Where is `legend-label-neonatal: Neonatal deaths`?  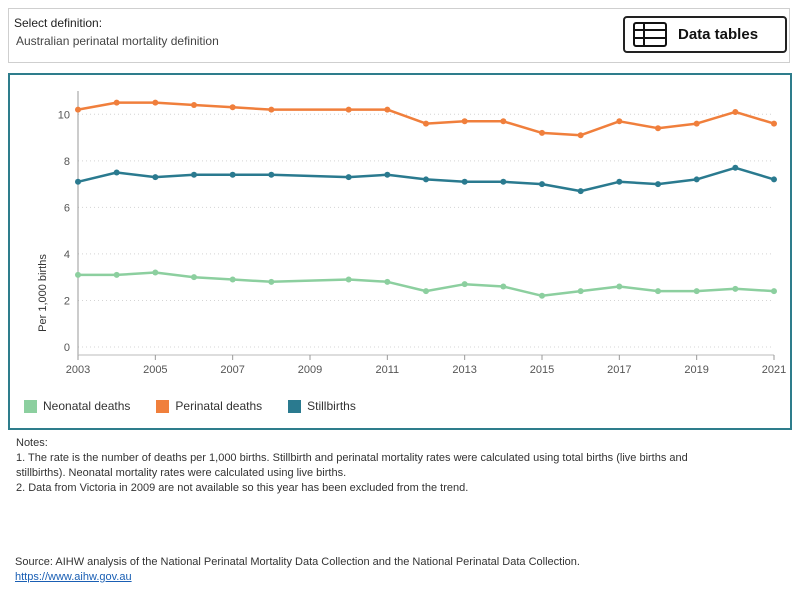
legend-label-neonatal: Neonatal deaths is located at coordinates (87, 406).